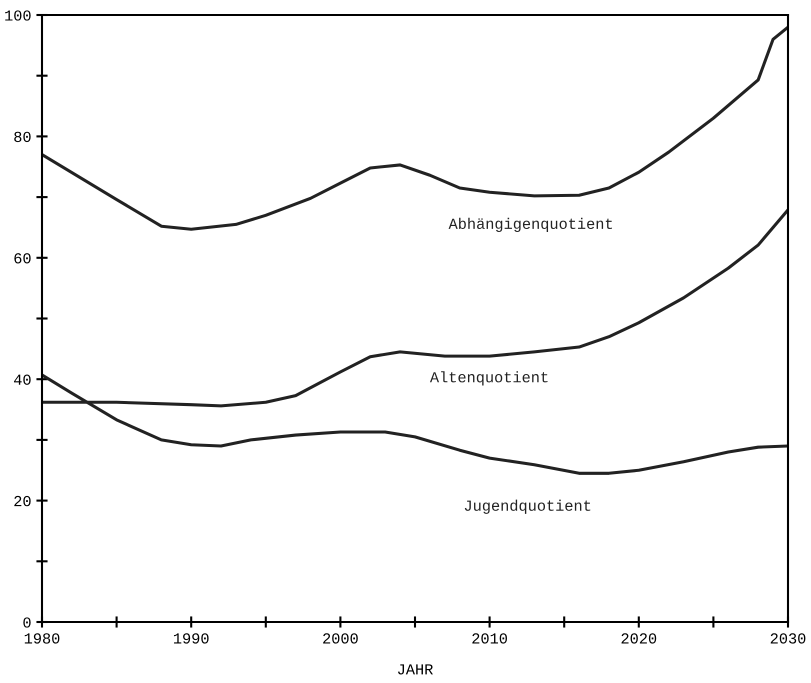 This screenshot has width=811, height=683. Describe the element at coordinates (22, 379) in the screenshot. I see `y-tick-label: 40` at that location.